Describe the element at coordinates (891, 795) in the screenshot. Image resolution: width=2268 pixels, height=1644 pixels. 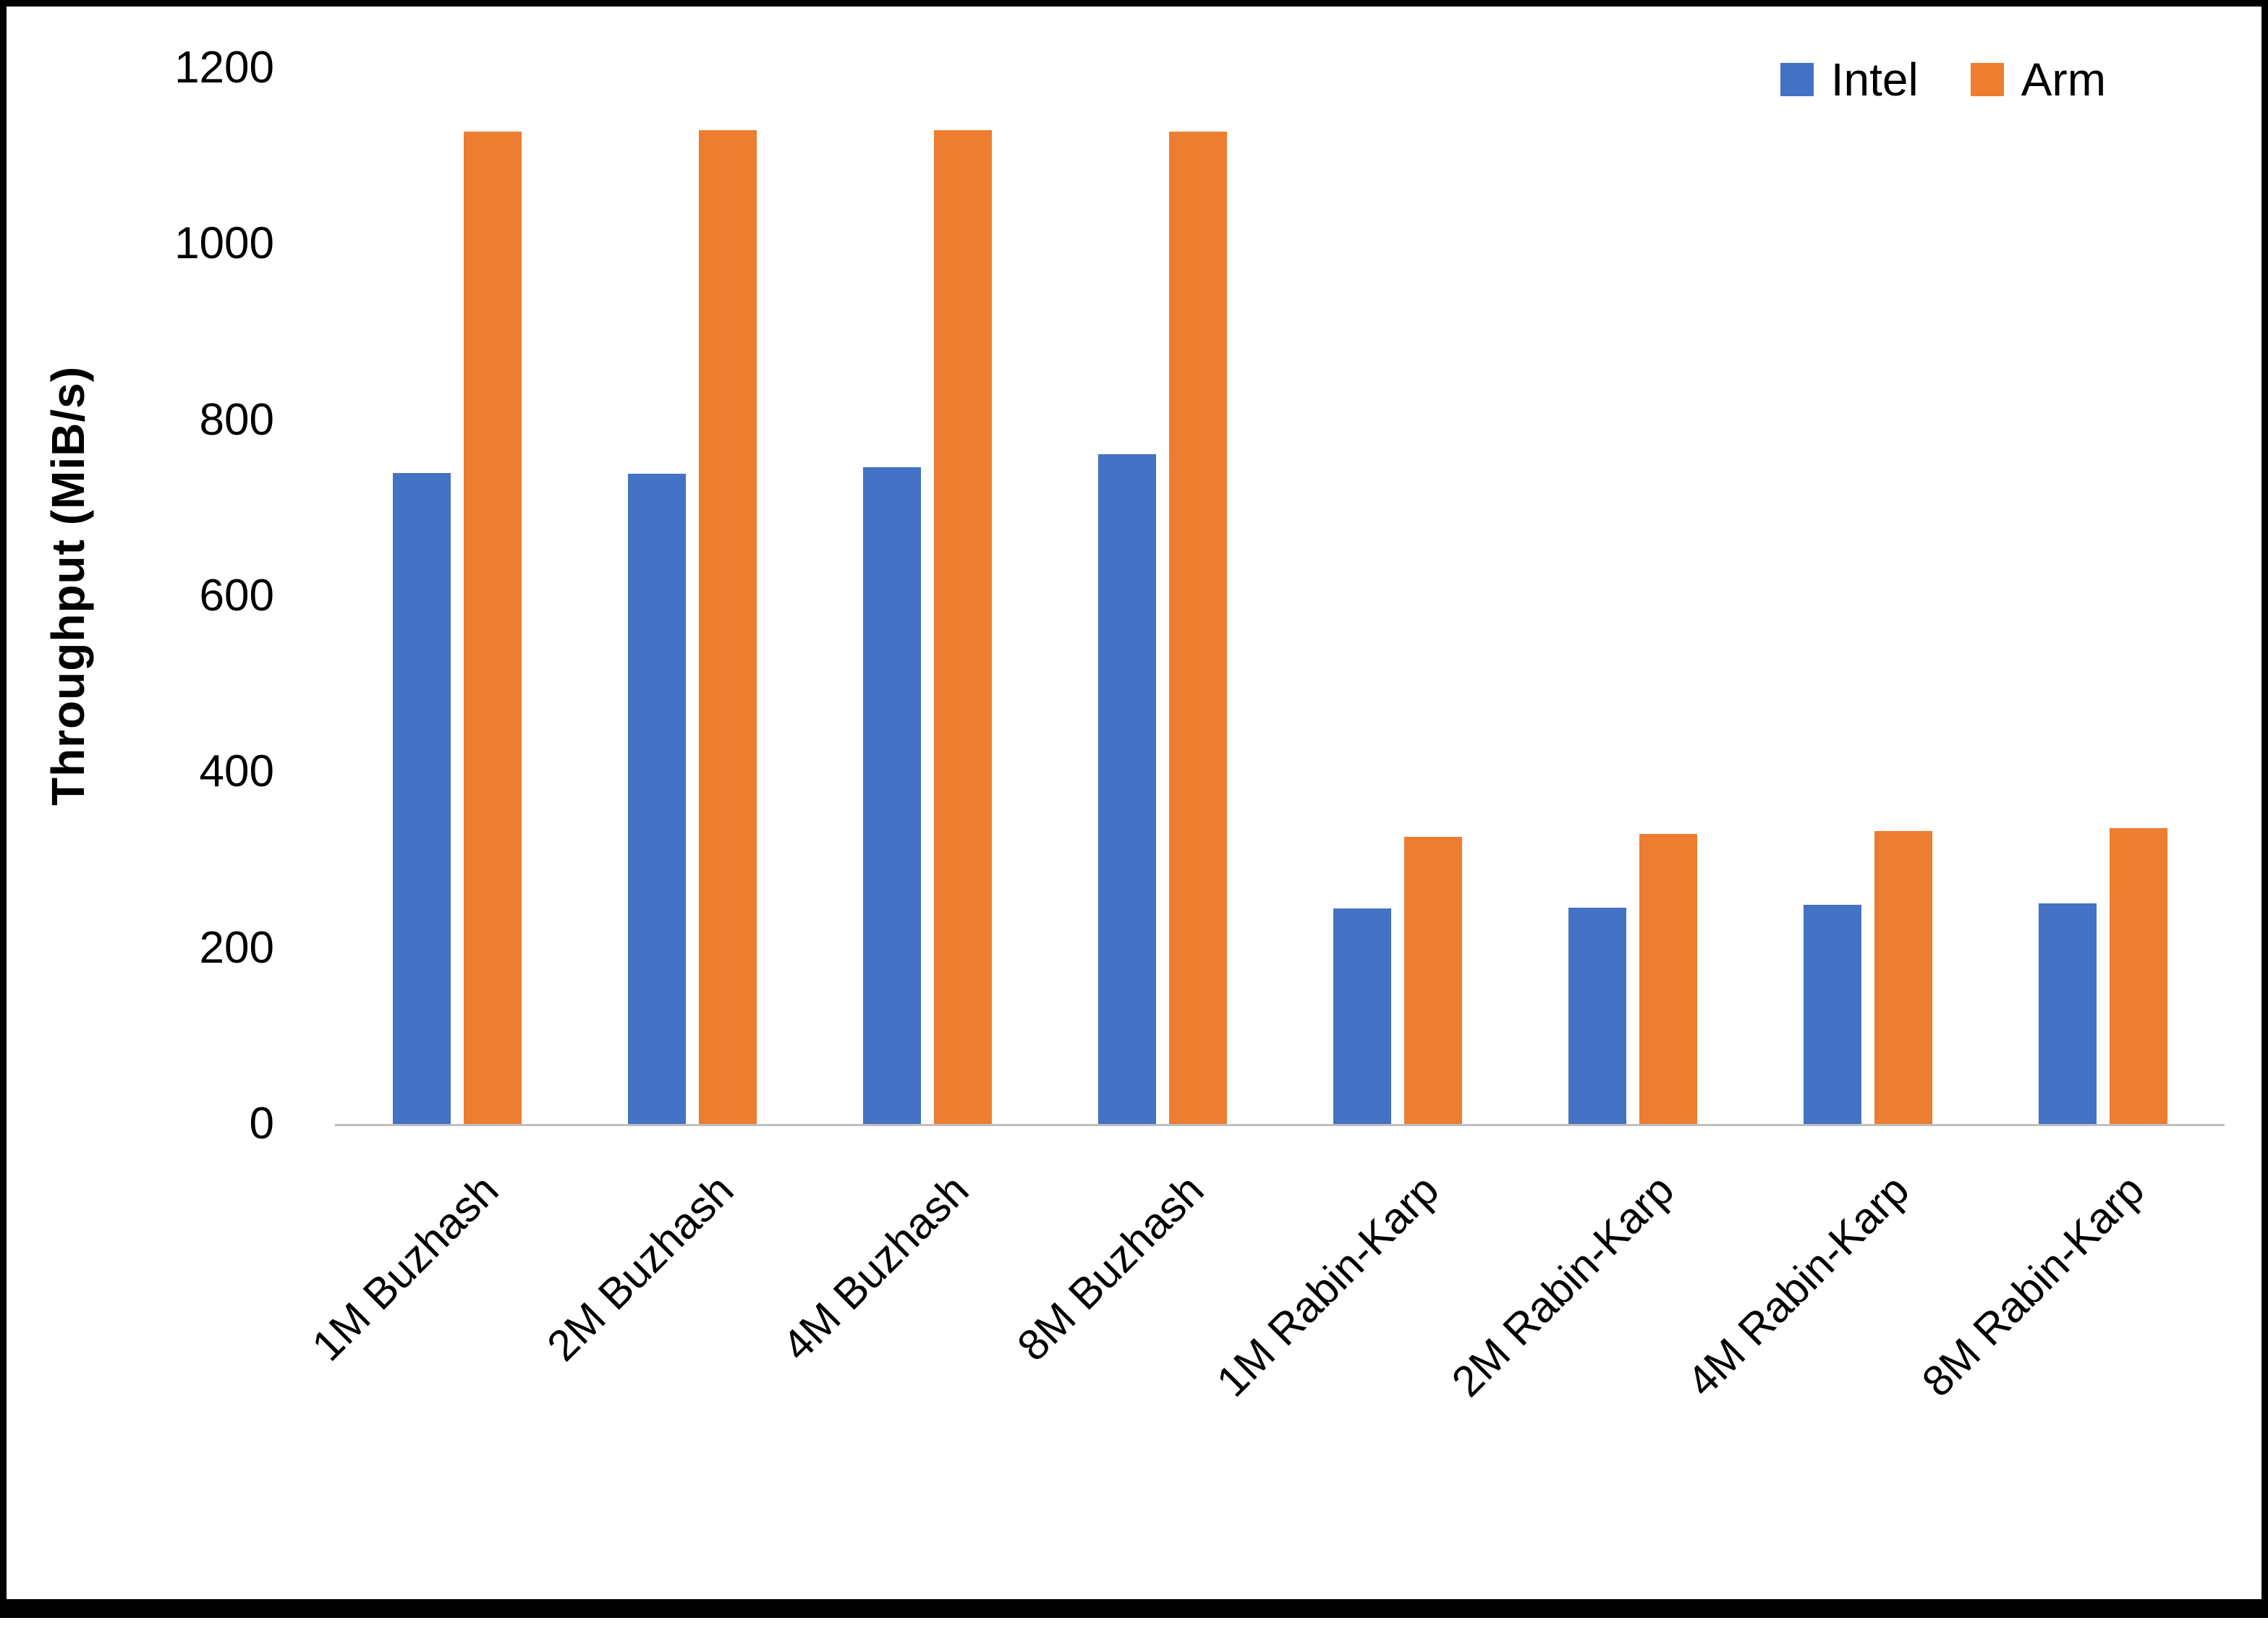
I see `bar-intel-4m-buzhash` at that location.